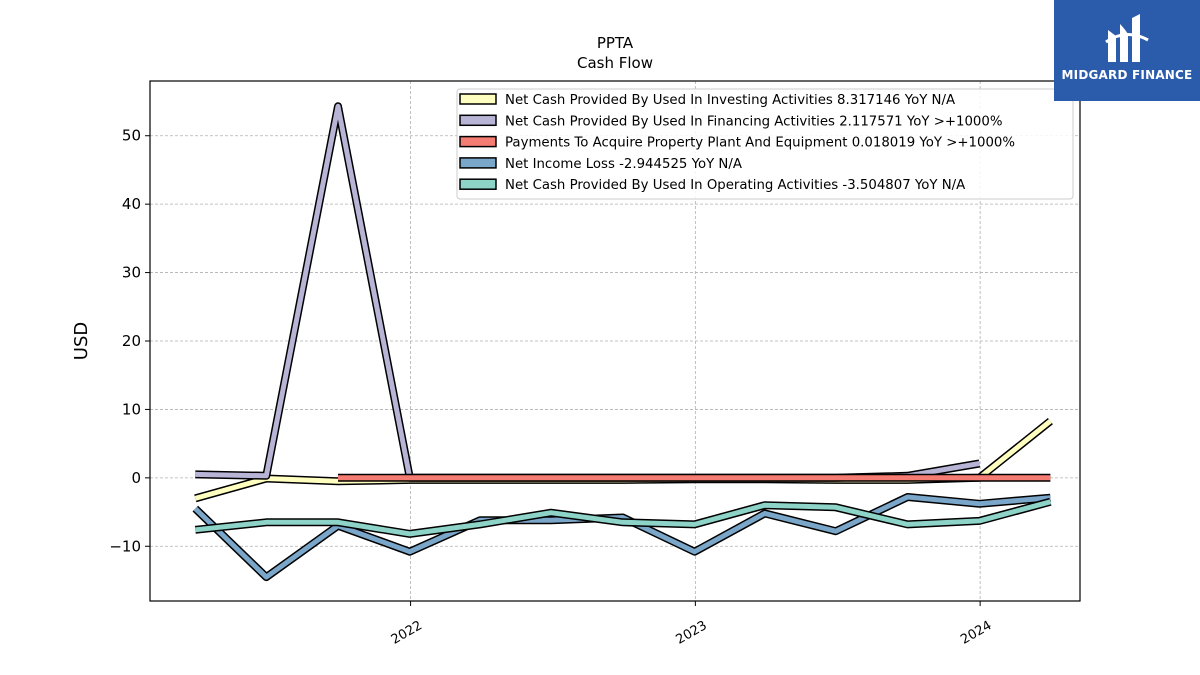 The height and width of the screenshot is (675, 1200). Describe the element at coordinates (1127, 75) in the screenshot. I see `logo-text: MIDGARD FINANCE` at that location.